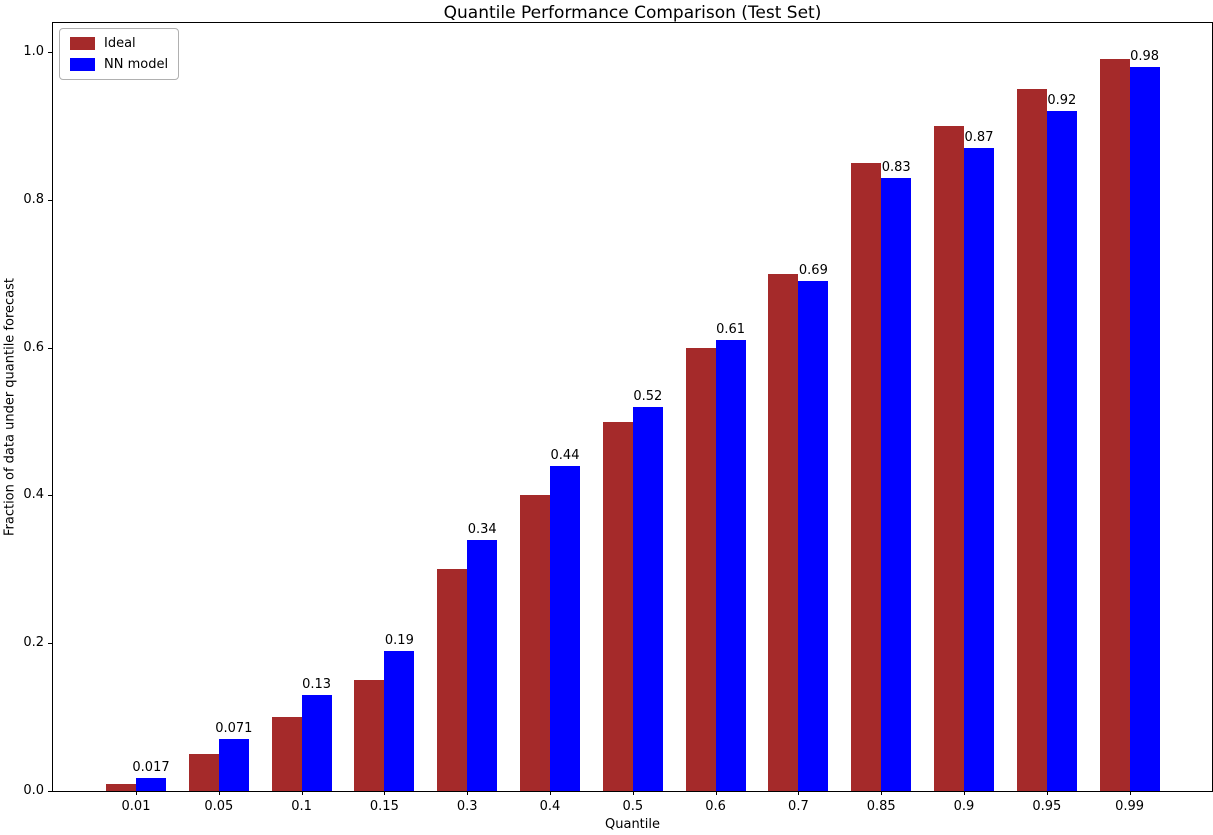  Describe the element at coordinates (813, 271) in the screenshot. I see `bar-value-label: 0.69` at that location.